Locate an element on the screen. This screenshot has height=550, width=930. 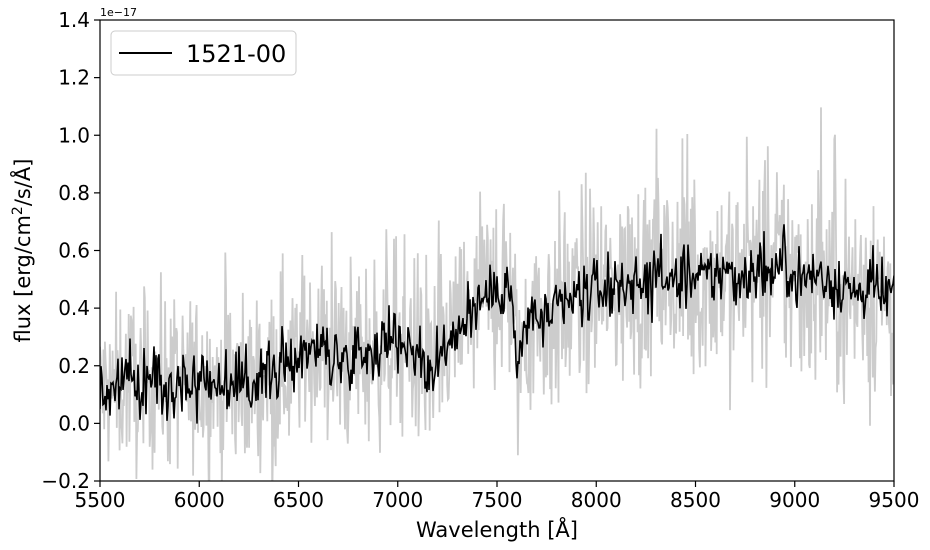
x-tick-label: 8500 is located at coordinates (695, 500).